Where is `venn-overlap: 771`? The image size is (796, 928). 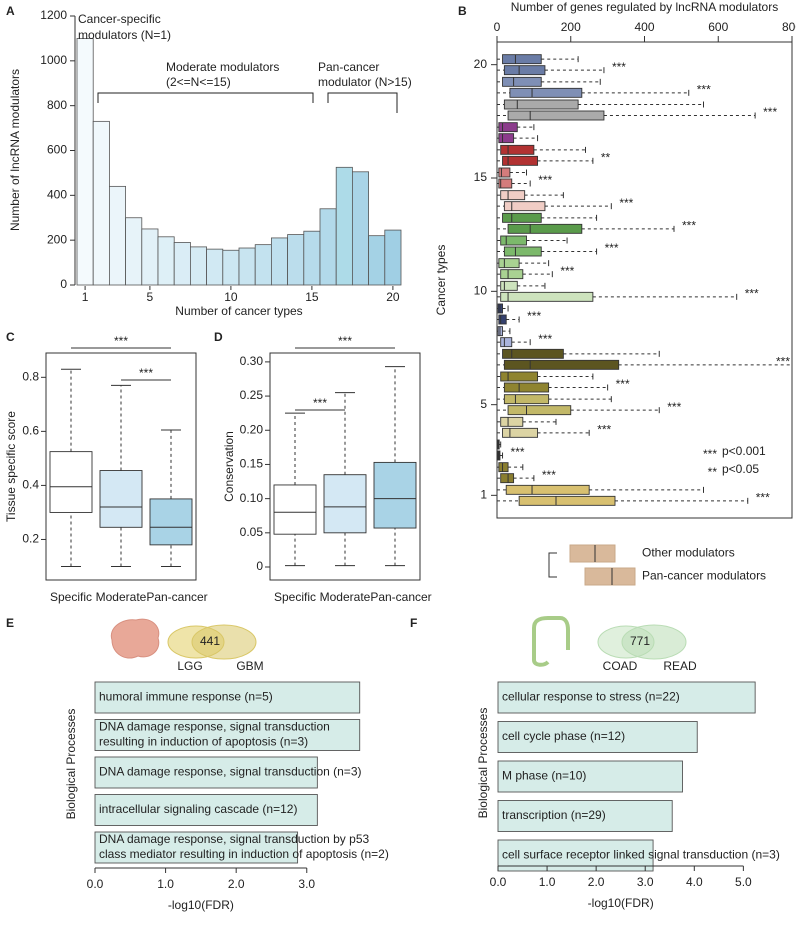 venn-overlap: 771 is located at coordinates (640, 641).